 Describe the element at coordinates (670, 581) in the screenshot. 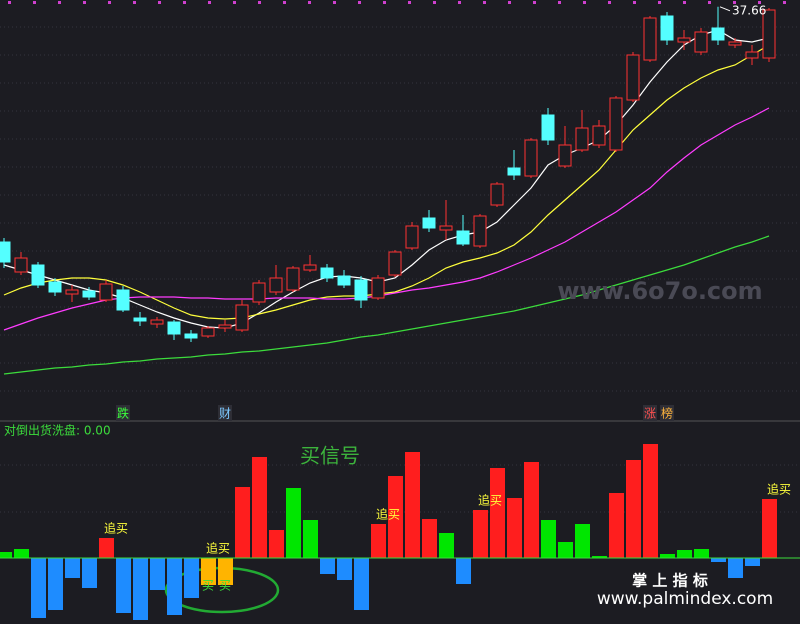

I see `watermark: 掌 上 指 标` at that location.